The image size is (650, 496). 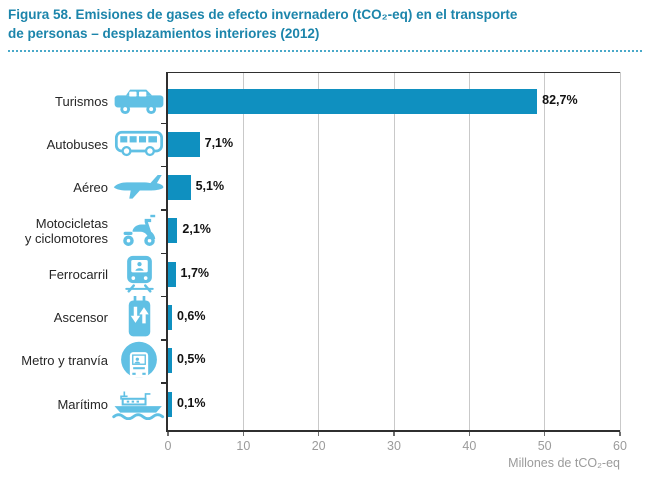 I want to click on scooter-icon, so click(x=139, y=231).